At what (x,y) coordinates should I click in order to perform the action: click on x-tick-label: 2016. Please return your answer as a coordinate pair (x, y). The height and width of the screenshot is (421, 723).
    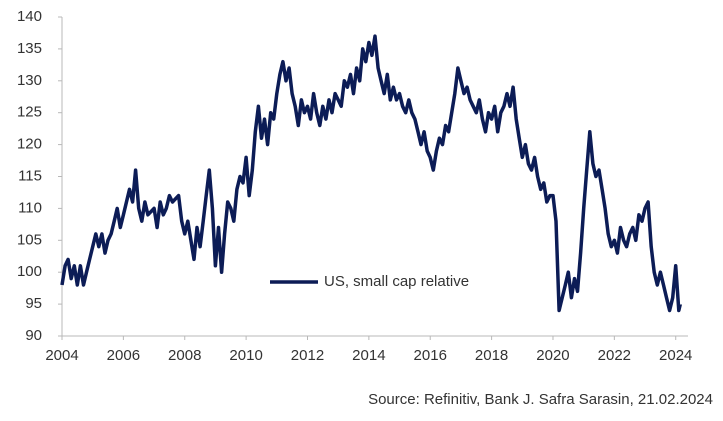
    Looking at the image, I should click on (430, 355).